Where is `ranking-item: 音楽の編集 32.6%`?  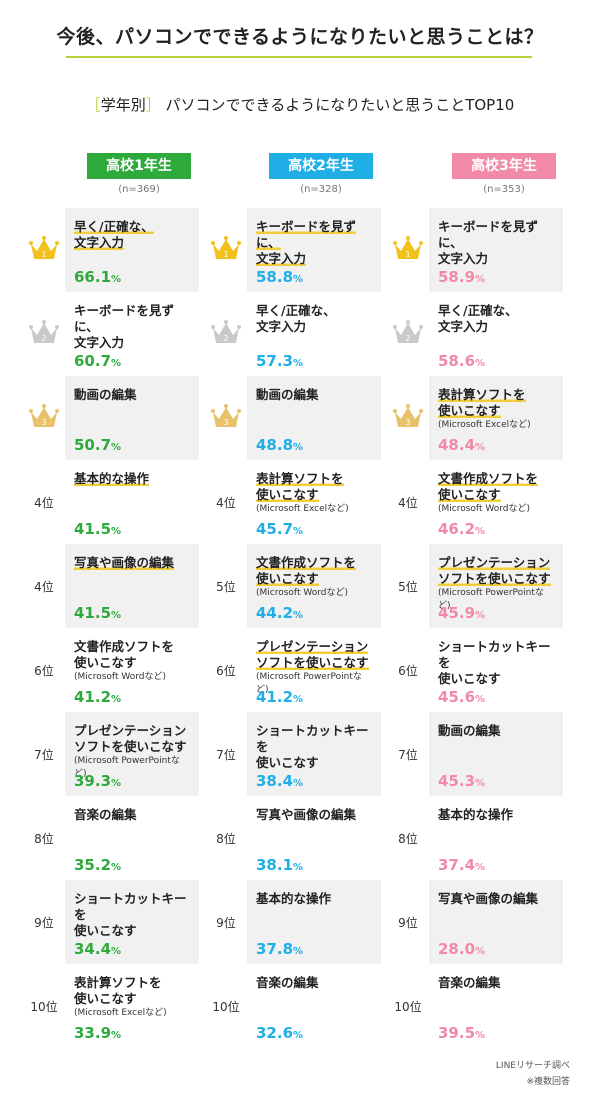
ranking-item: 音楽の編集 32.6% is located at coordinates (314, 1006).